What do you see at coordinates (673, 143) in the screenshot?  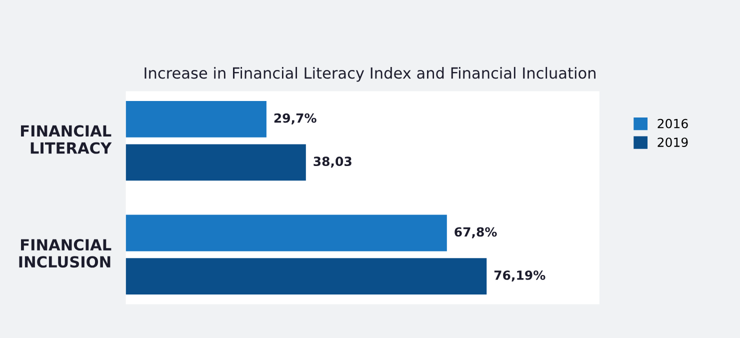 I see `legend-label: 2019` at bounding box center [673, 143].